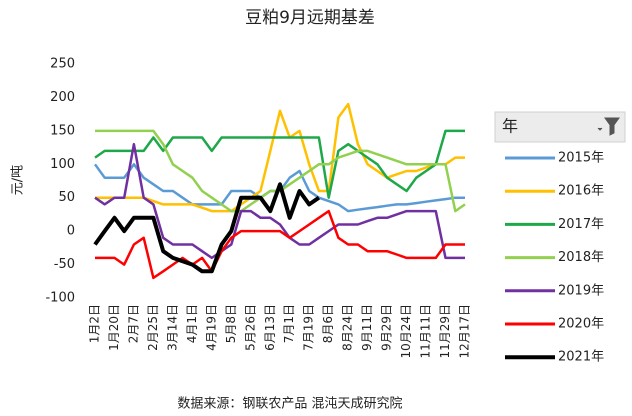 This screenshot has height=416, width=632. What do you see at coordinates (172, 327) in the screenshot?
I see `x-tick-label: 3月14日` at bounding box center [172, 327].